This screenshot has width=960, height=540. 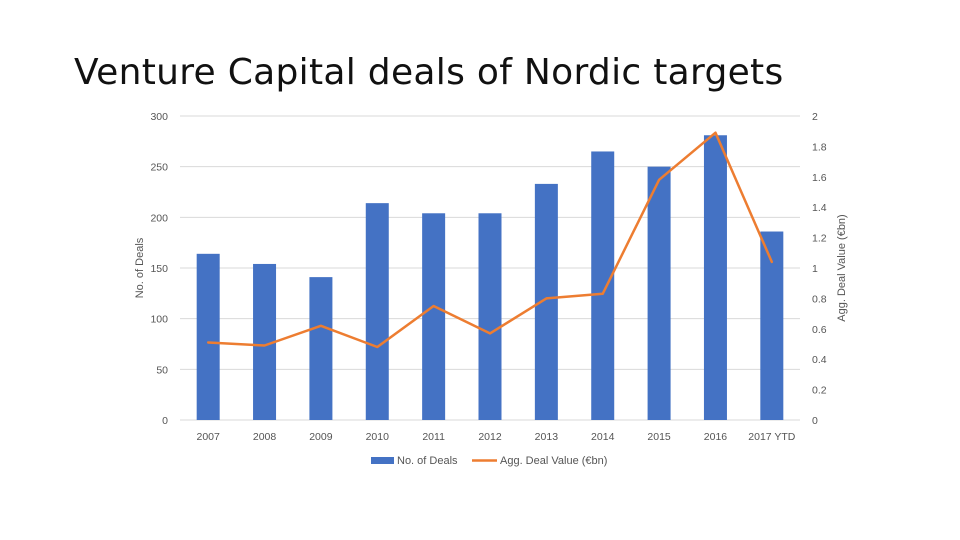 I want to click on x-tick-label: 2009, so click(x=321, y=437).